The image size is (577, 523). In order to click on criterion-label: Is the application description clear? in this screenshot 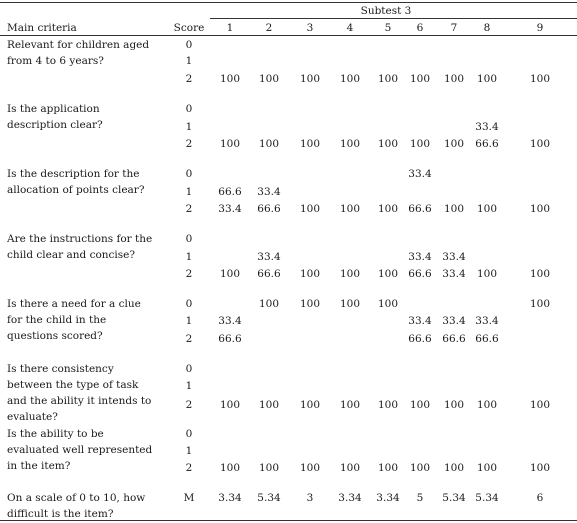, I will do `click(55, 117)`.